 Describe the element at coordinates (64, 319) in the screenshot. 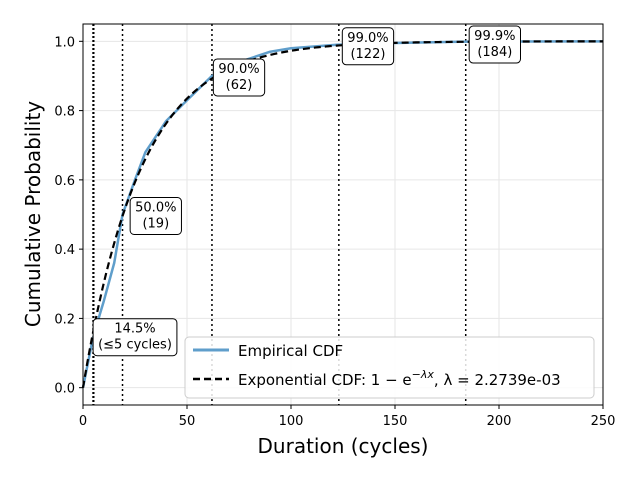

I see `y-tick-label: 0.2` at that location.